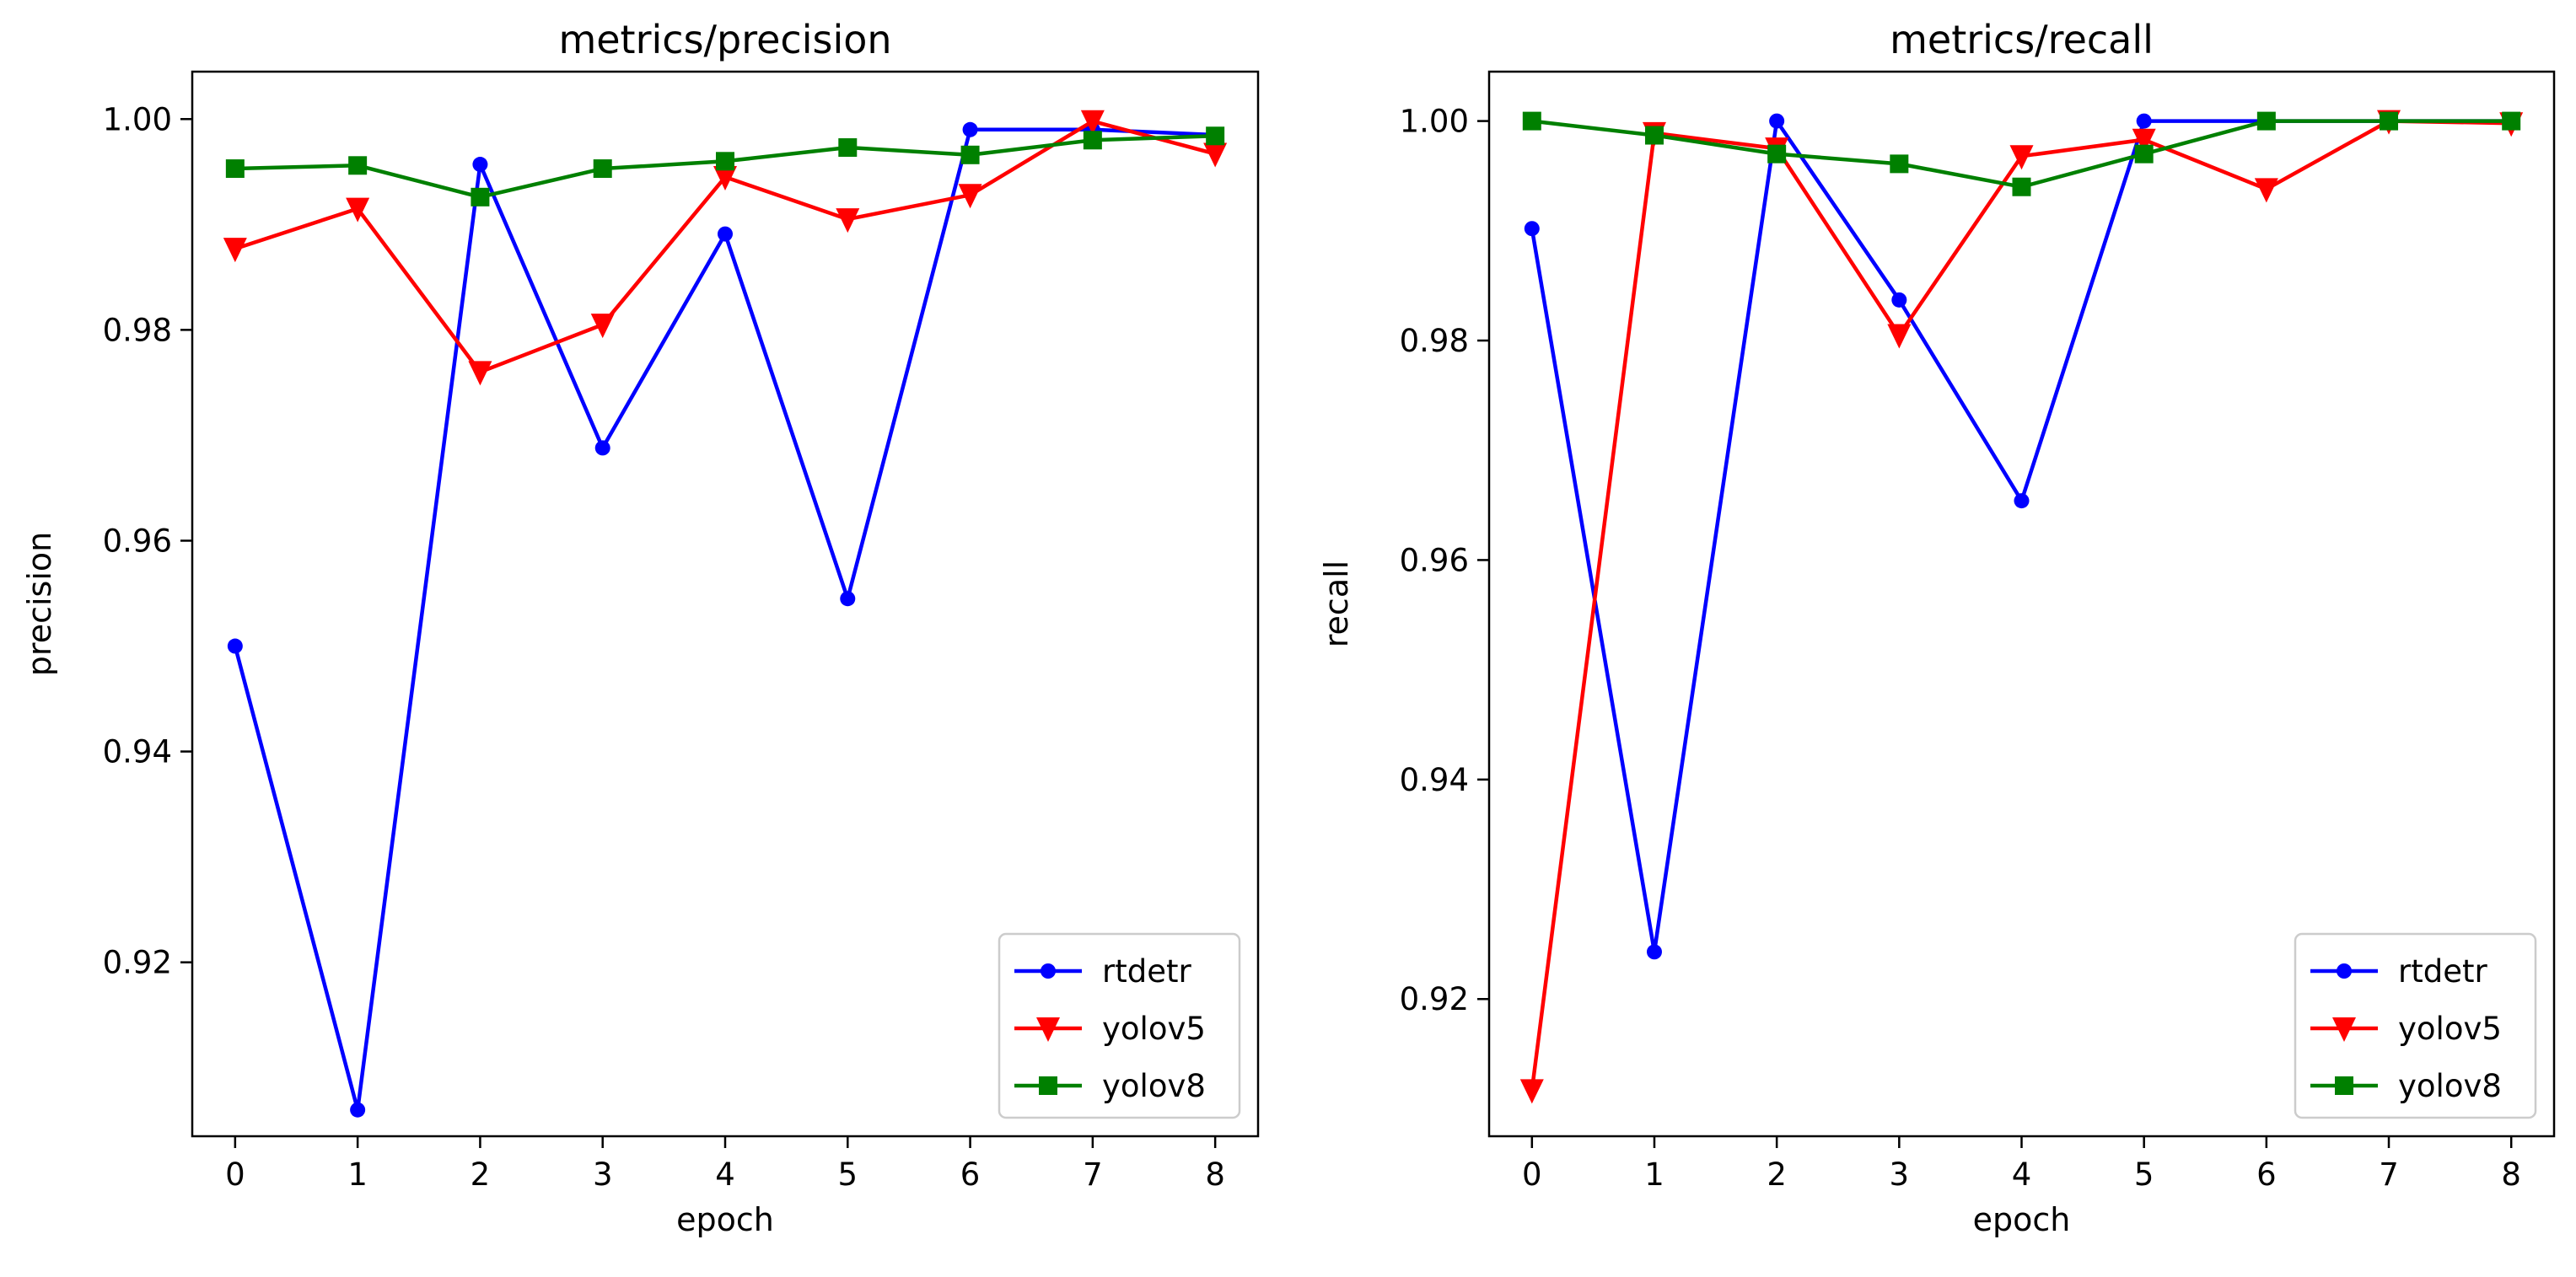 This screenshot has height=1277, width=2576. I want to click on legend-label: yolov5, so click(2450, 1029).